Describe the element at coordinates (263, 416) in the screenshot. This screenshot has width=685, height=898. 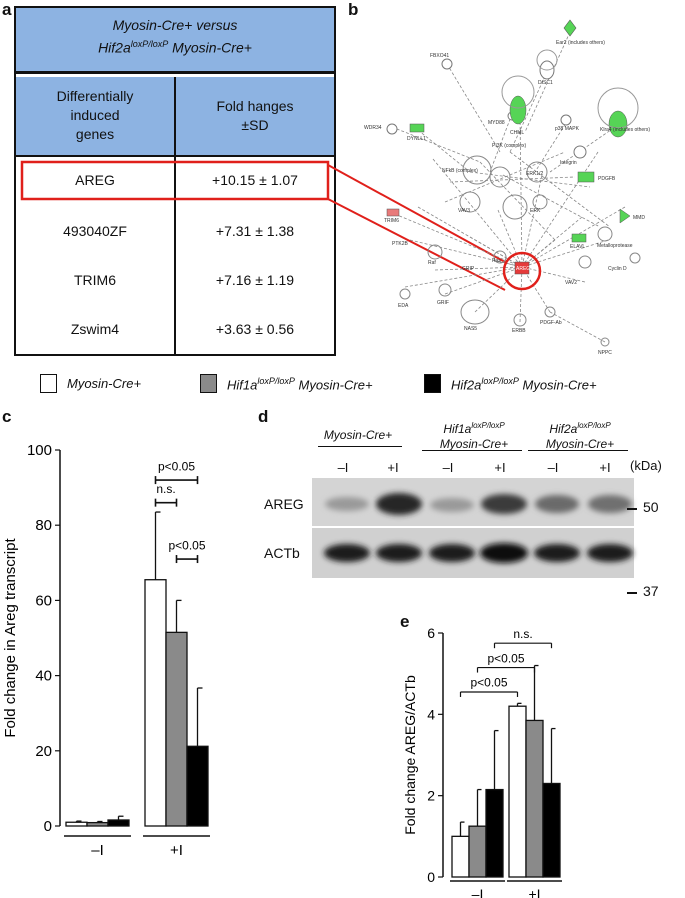
I see `panel-label-d: d` at that location.